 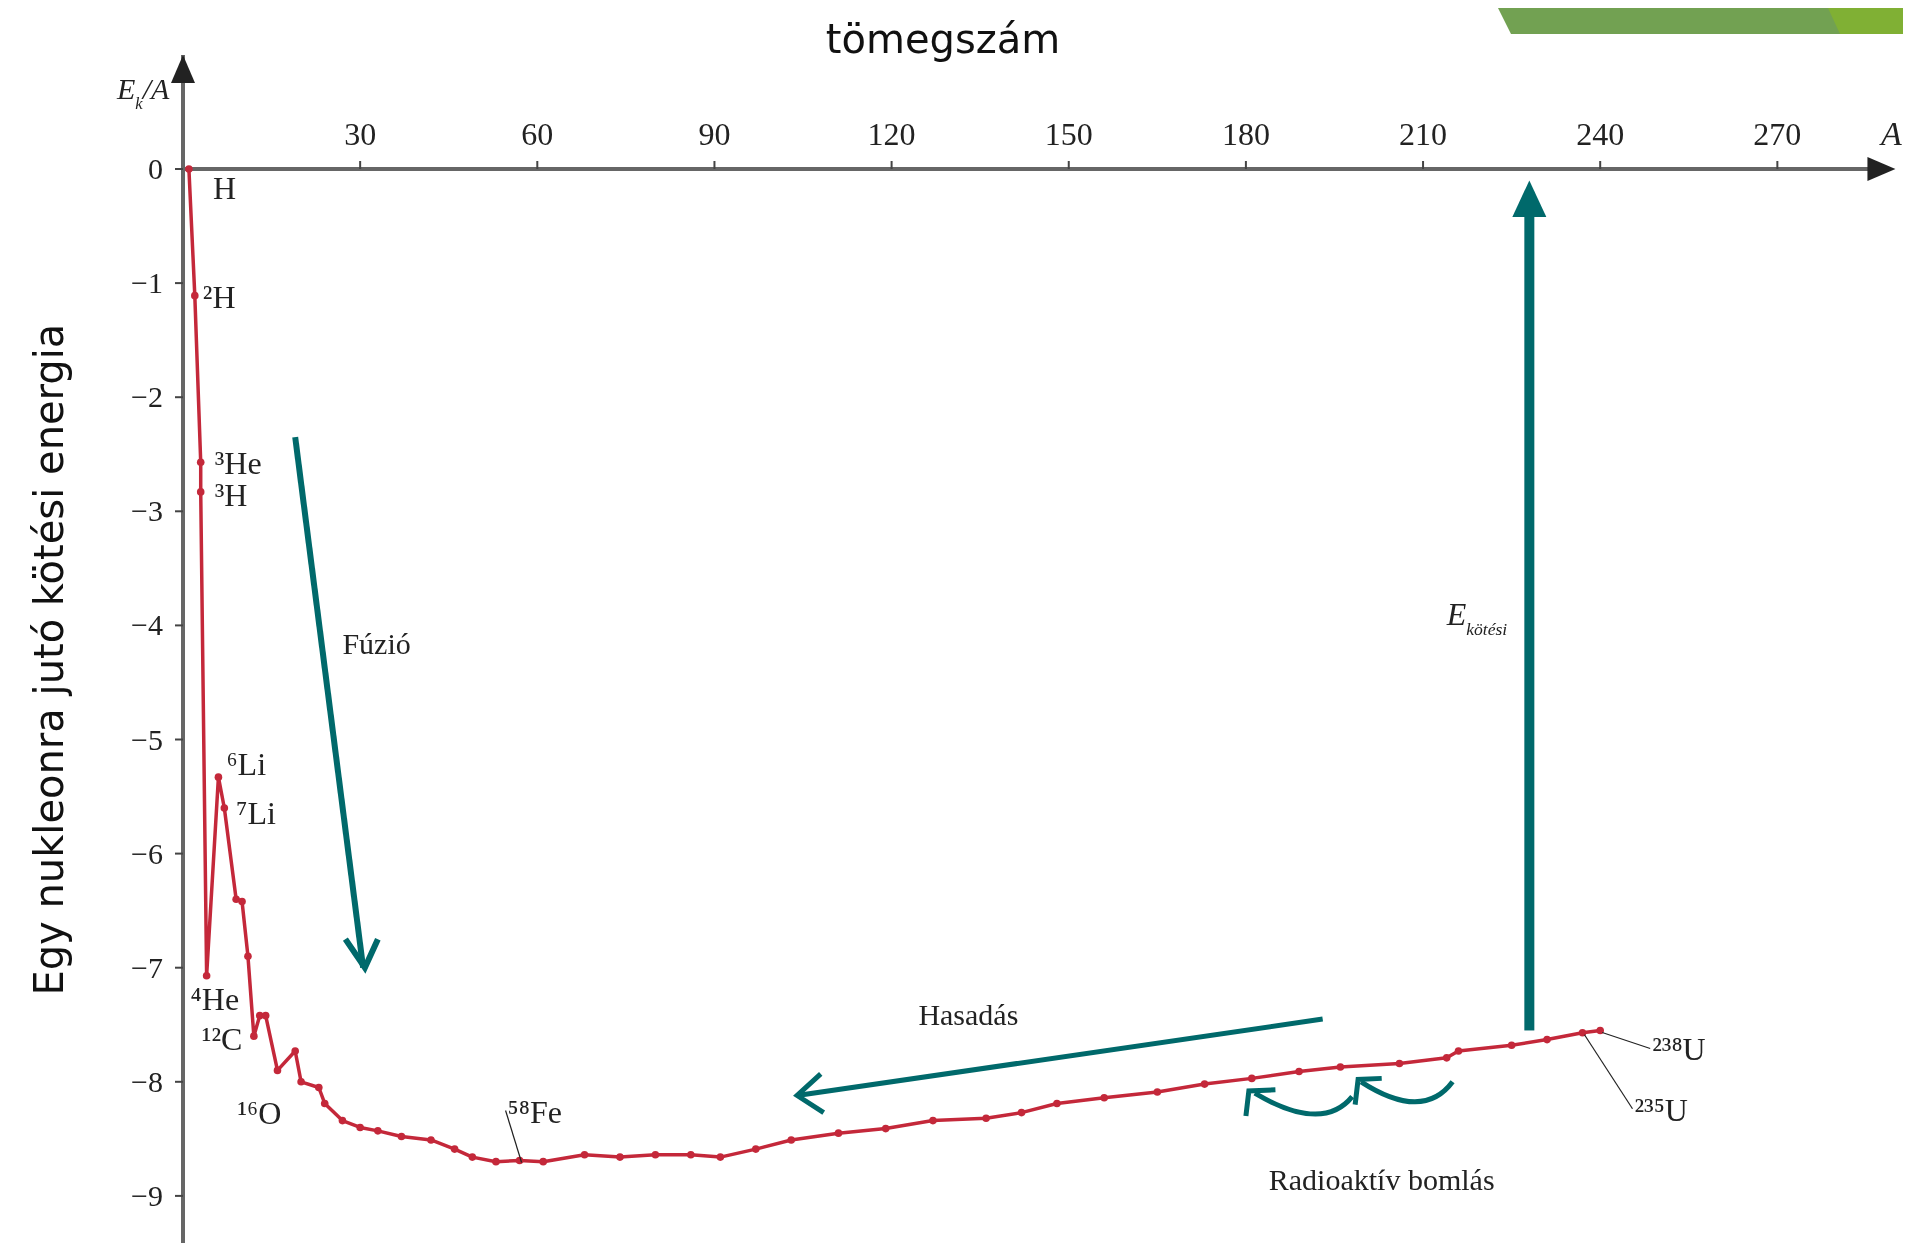 I want to click on annotation: ¹²C, so click(x=222, y=1039).